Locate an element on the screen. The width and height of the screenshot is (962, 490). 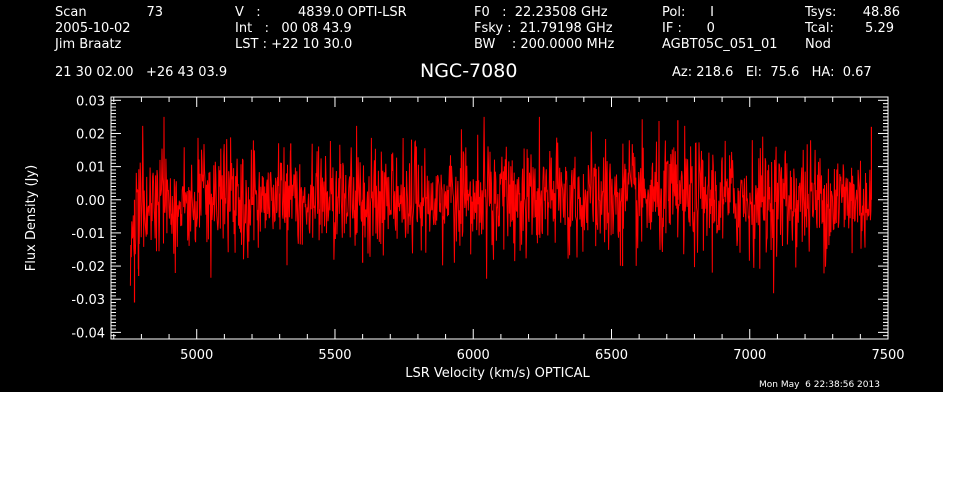
x-tick-label: 7000 is located at coordinates (749, 355).